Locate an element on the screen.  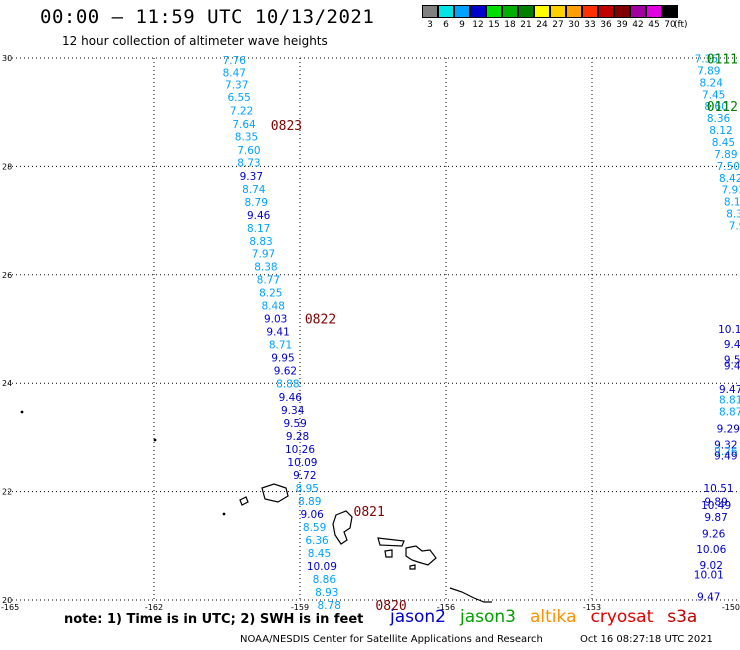
wave-height-value: 8.86 is located at coordinates (325, 580).